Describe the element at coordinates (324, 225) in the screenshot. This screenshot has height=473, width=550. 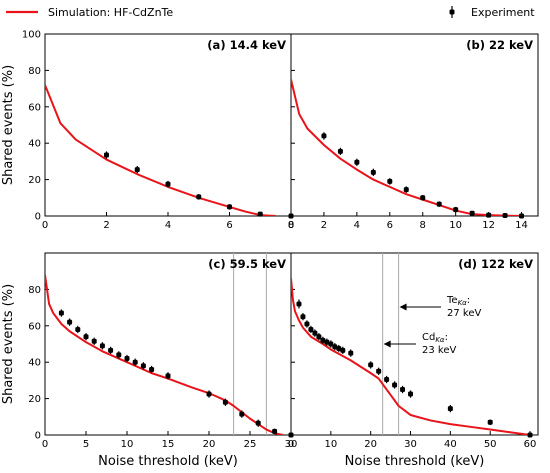
I see `x-tick-label: 2` at that location.